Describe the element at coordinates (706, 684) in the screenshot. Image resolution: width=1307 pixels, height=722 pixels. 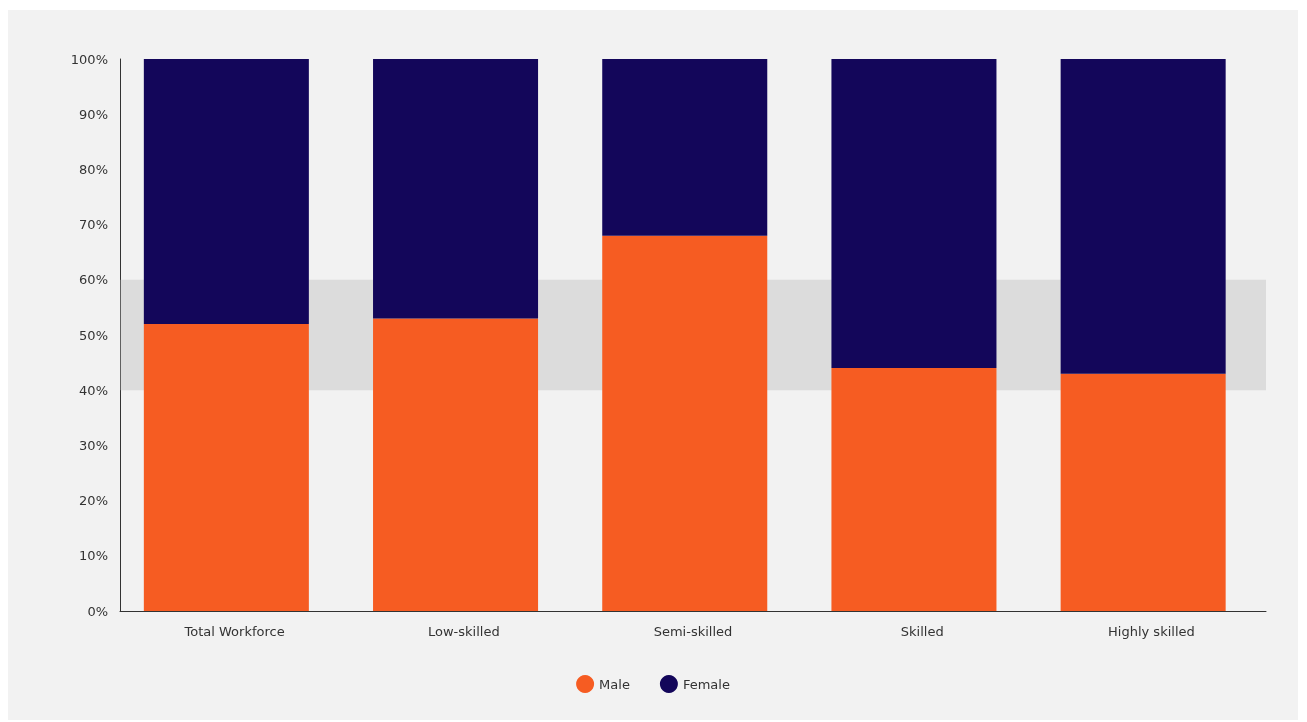
I see `legend-label: Female` at that location.